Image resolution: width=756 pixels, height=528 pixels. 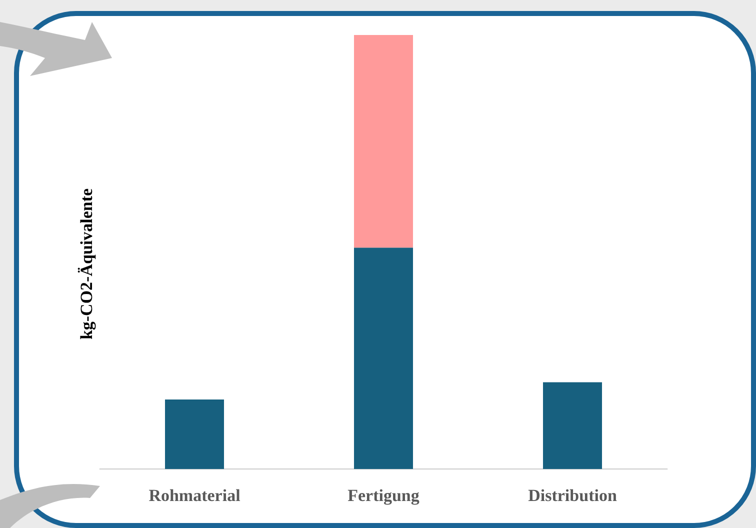 I want to click on y-axis-title: kg-CO2-Äquivalente, so click(x=86, y=264).